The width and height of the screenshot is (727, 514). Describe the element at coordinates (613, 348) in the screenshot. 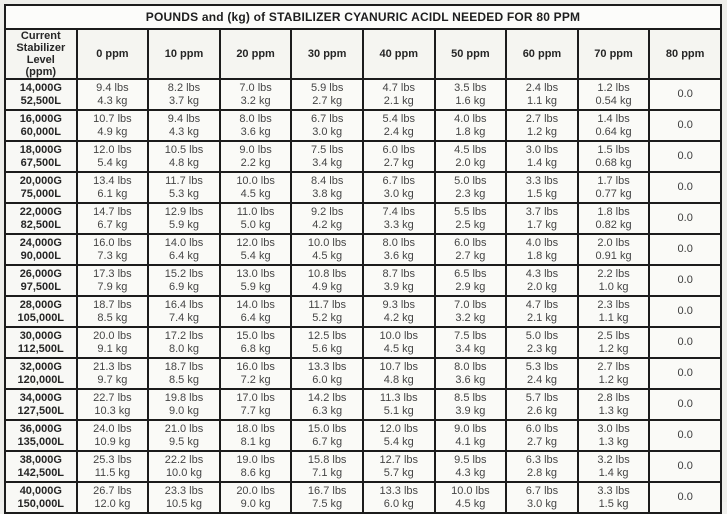

I see `kg-value: 1.2 kg` at that location.